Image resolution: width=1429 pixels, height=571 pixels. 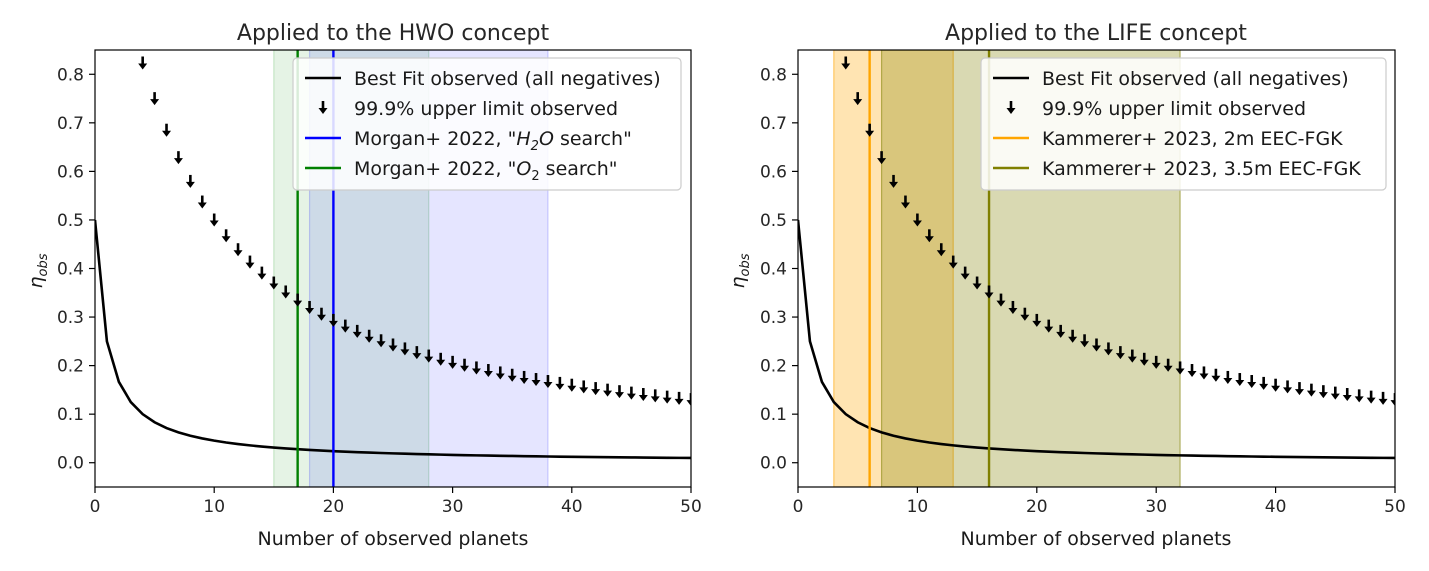 What do you see at coordinates (1168, 139) in the screenshot?
I see `legend-item: Kammerer+ 2023, 2m EEC-FGK` at bounding box center [1168, 139].